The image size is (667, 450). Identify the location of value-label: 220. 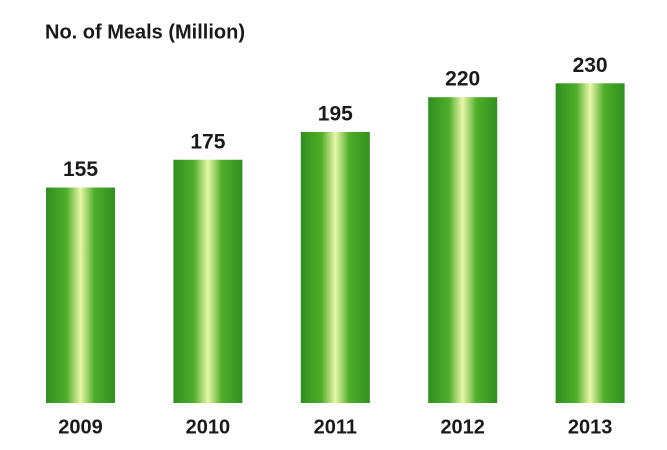
(462, 79).